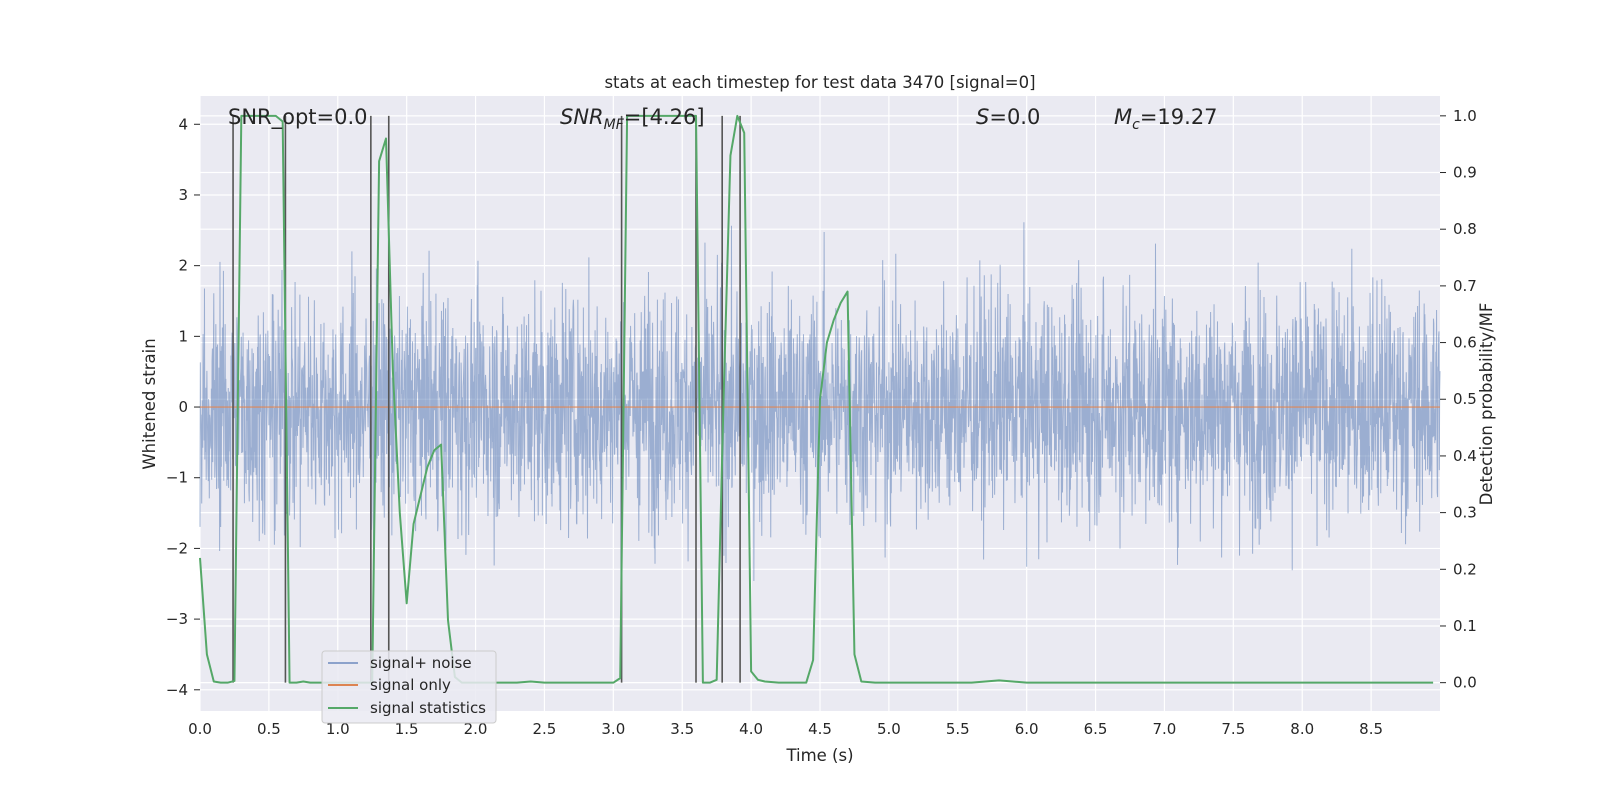 The width and height of the screenshot is (1600, 800). I want to click on y2-tick-label: 0.0, so click(1465, 683).